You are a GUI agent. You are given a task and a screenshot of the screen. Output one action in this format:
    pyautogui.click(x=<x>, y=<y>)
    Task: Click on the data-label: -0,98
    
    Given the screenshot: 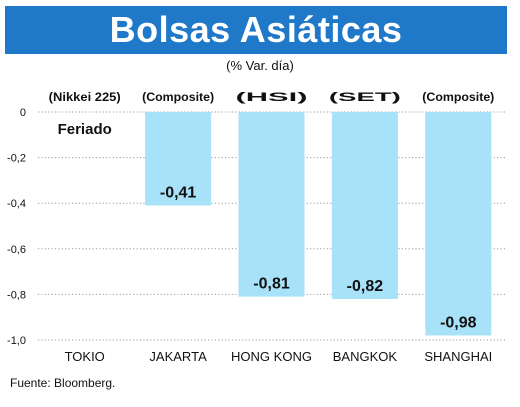 What is the action you would take?
    pyautogui.click(x=458, y=322)
    